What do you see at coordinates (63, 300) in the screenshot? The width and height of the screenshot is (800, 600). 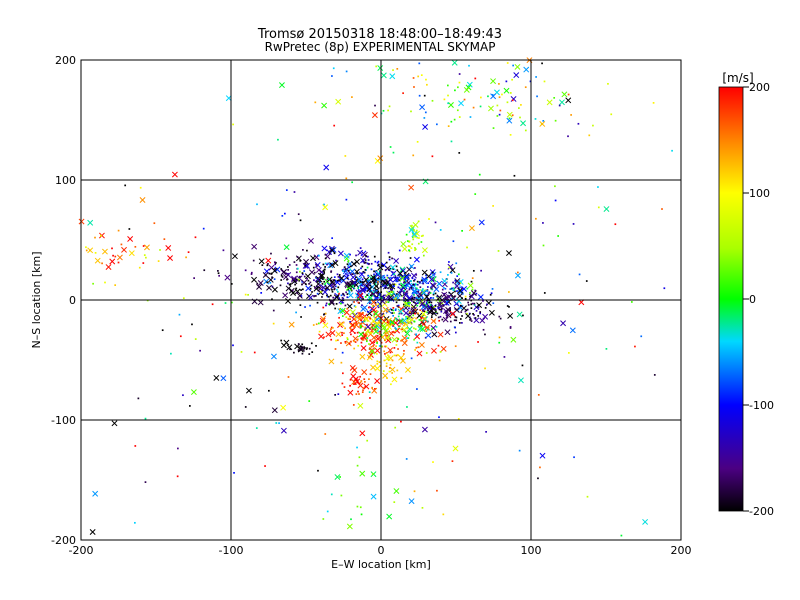 I see `y-tick-labels: -200 -100 0 100 200` at bounding box center [63, 300].